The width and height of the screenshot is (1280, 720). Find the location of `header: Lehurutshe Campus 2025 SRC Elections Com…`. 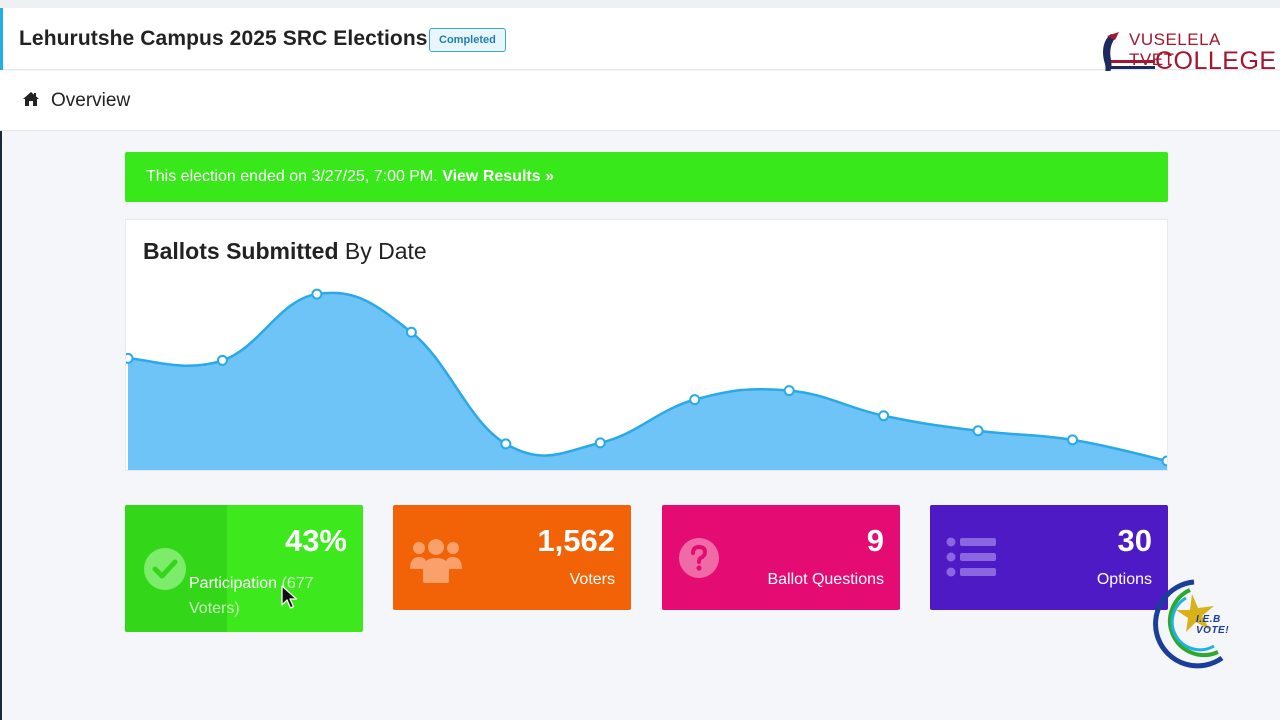

header: Lehurutshe Campus 2025 SRC Elections Com… is located at coordinates (640, 45).